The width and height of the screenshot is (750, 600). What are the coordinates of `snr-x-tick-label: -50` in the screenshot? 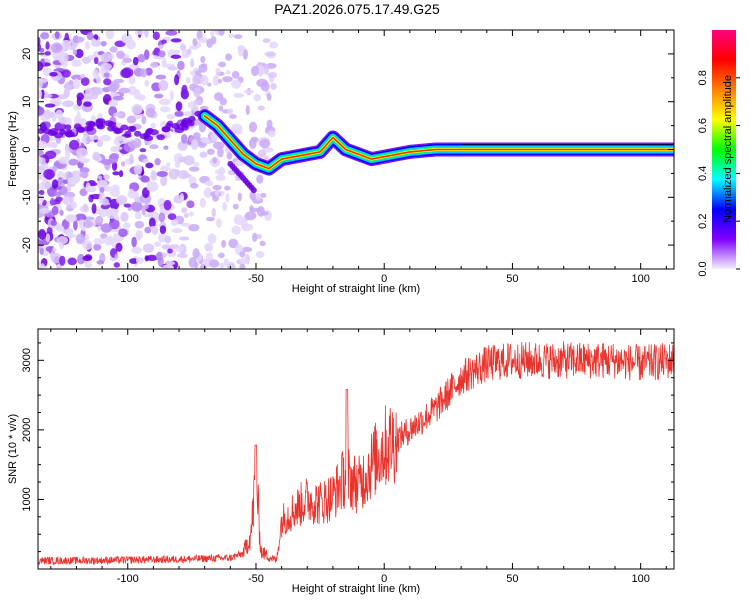 It's located at (256, 579).